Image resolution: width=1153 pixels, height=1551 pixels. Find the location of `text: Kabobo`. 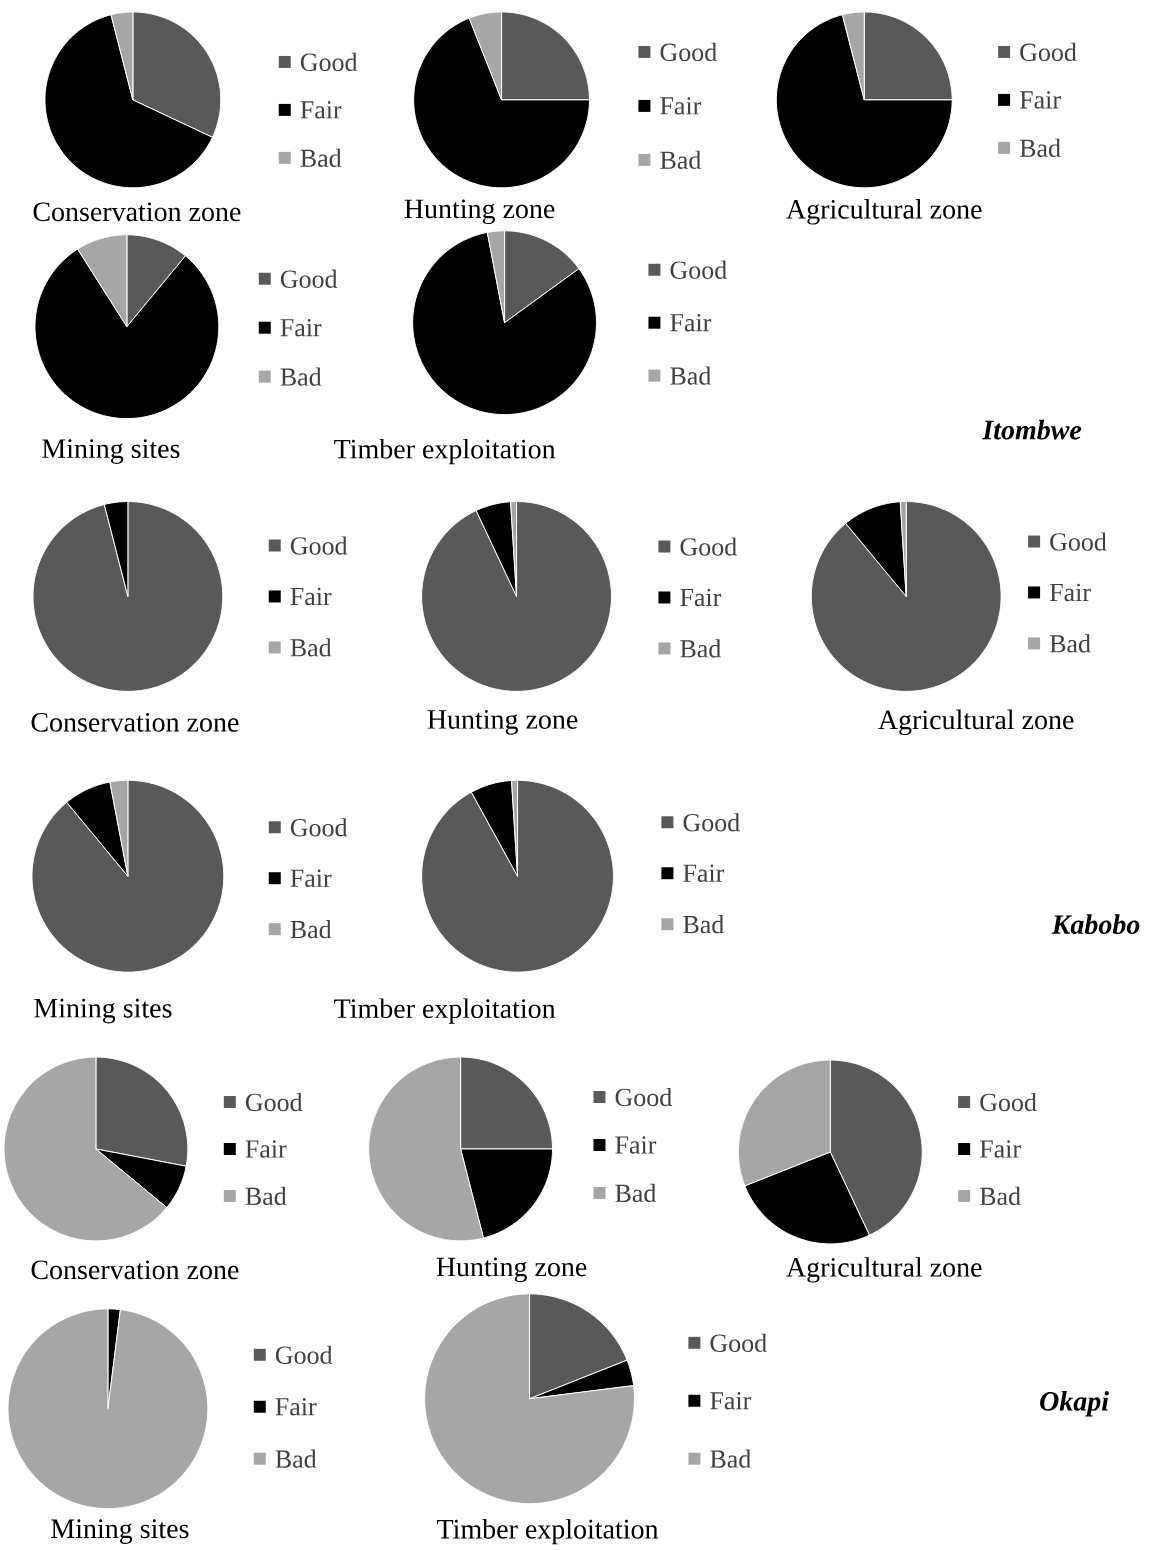

text: Kabobo is located at coordinates (1095, 924).